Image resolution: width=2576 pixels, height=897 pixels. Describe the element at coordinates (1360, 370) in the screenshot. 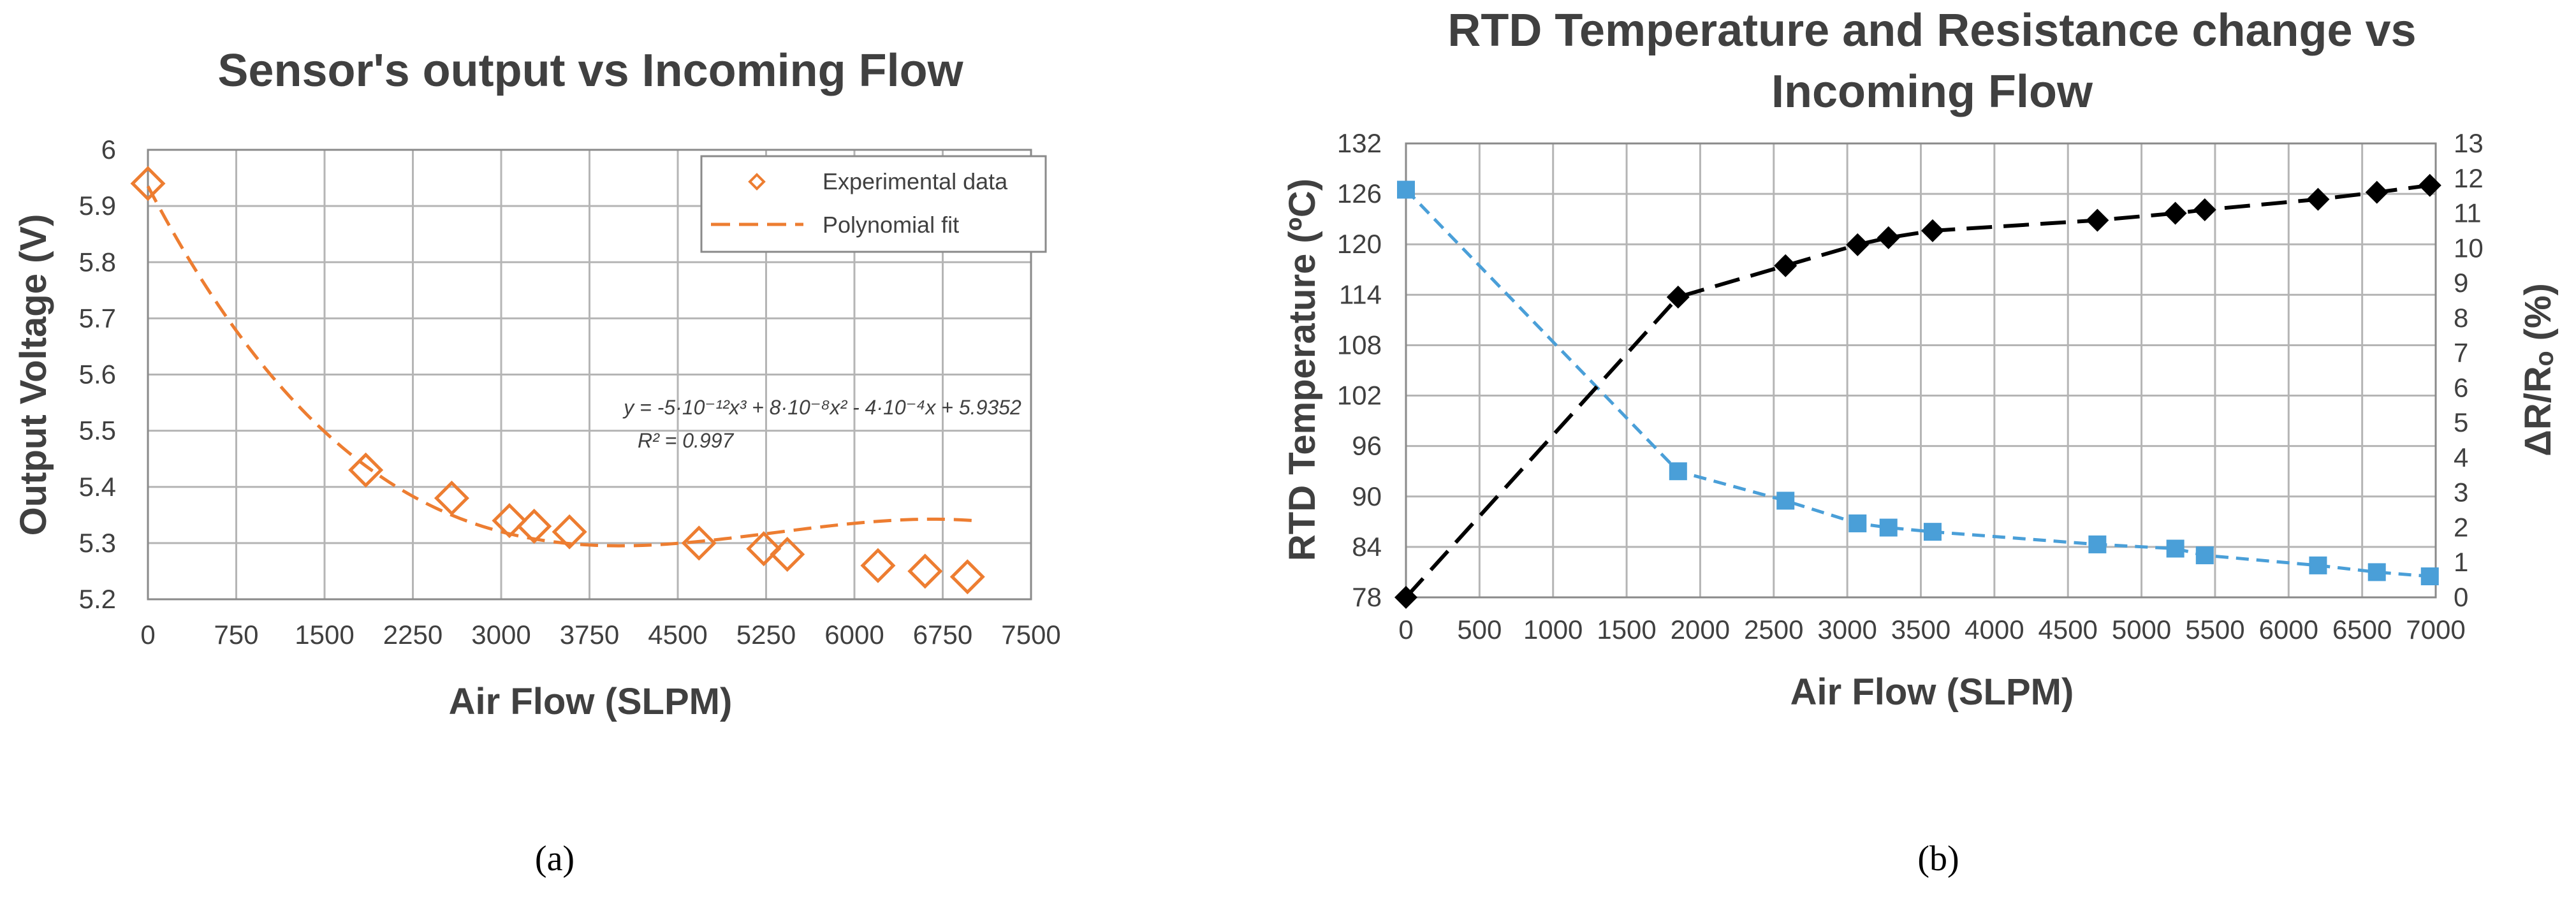

I see `chart-b-left-y-ticks: 78 84 90 96 102 108 114 120 126 132` at that location.